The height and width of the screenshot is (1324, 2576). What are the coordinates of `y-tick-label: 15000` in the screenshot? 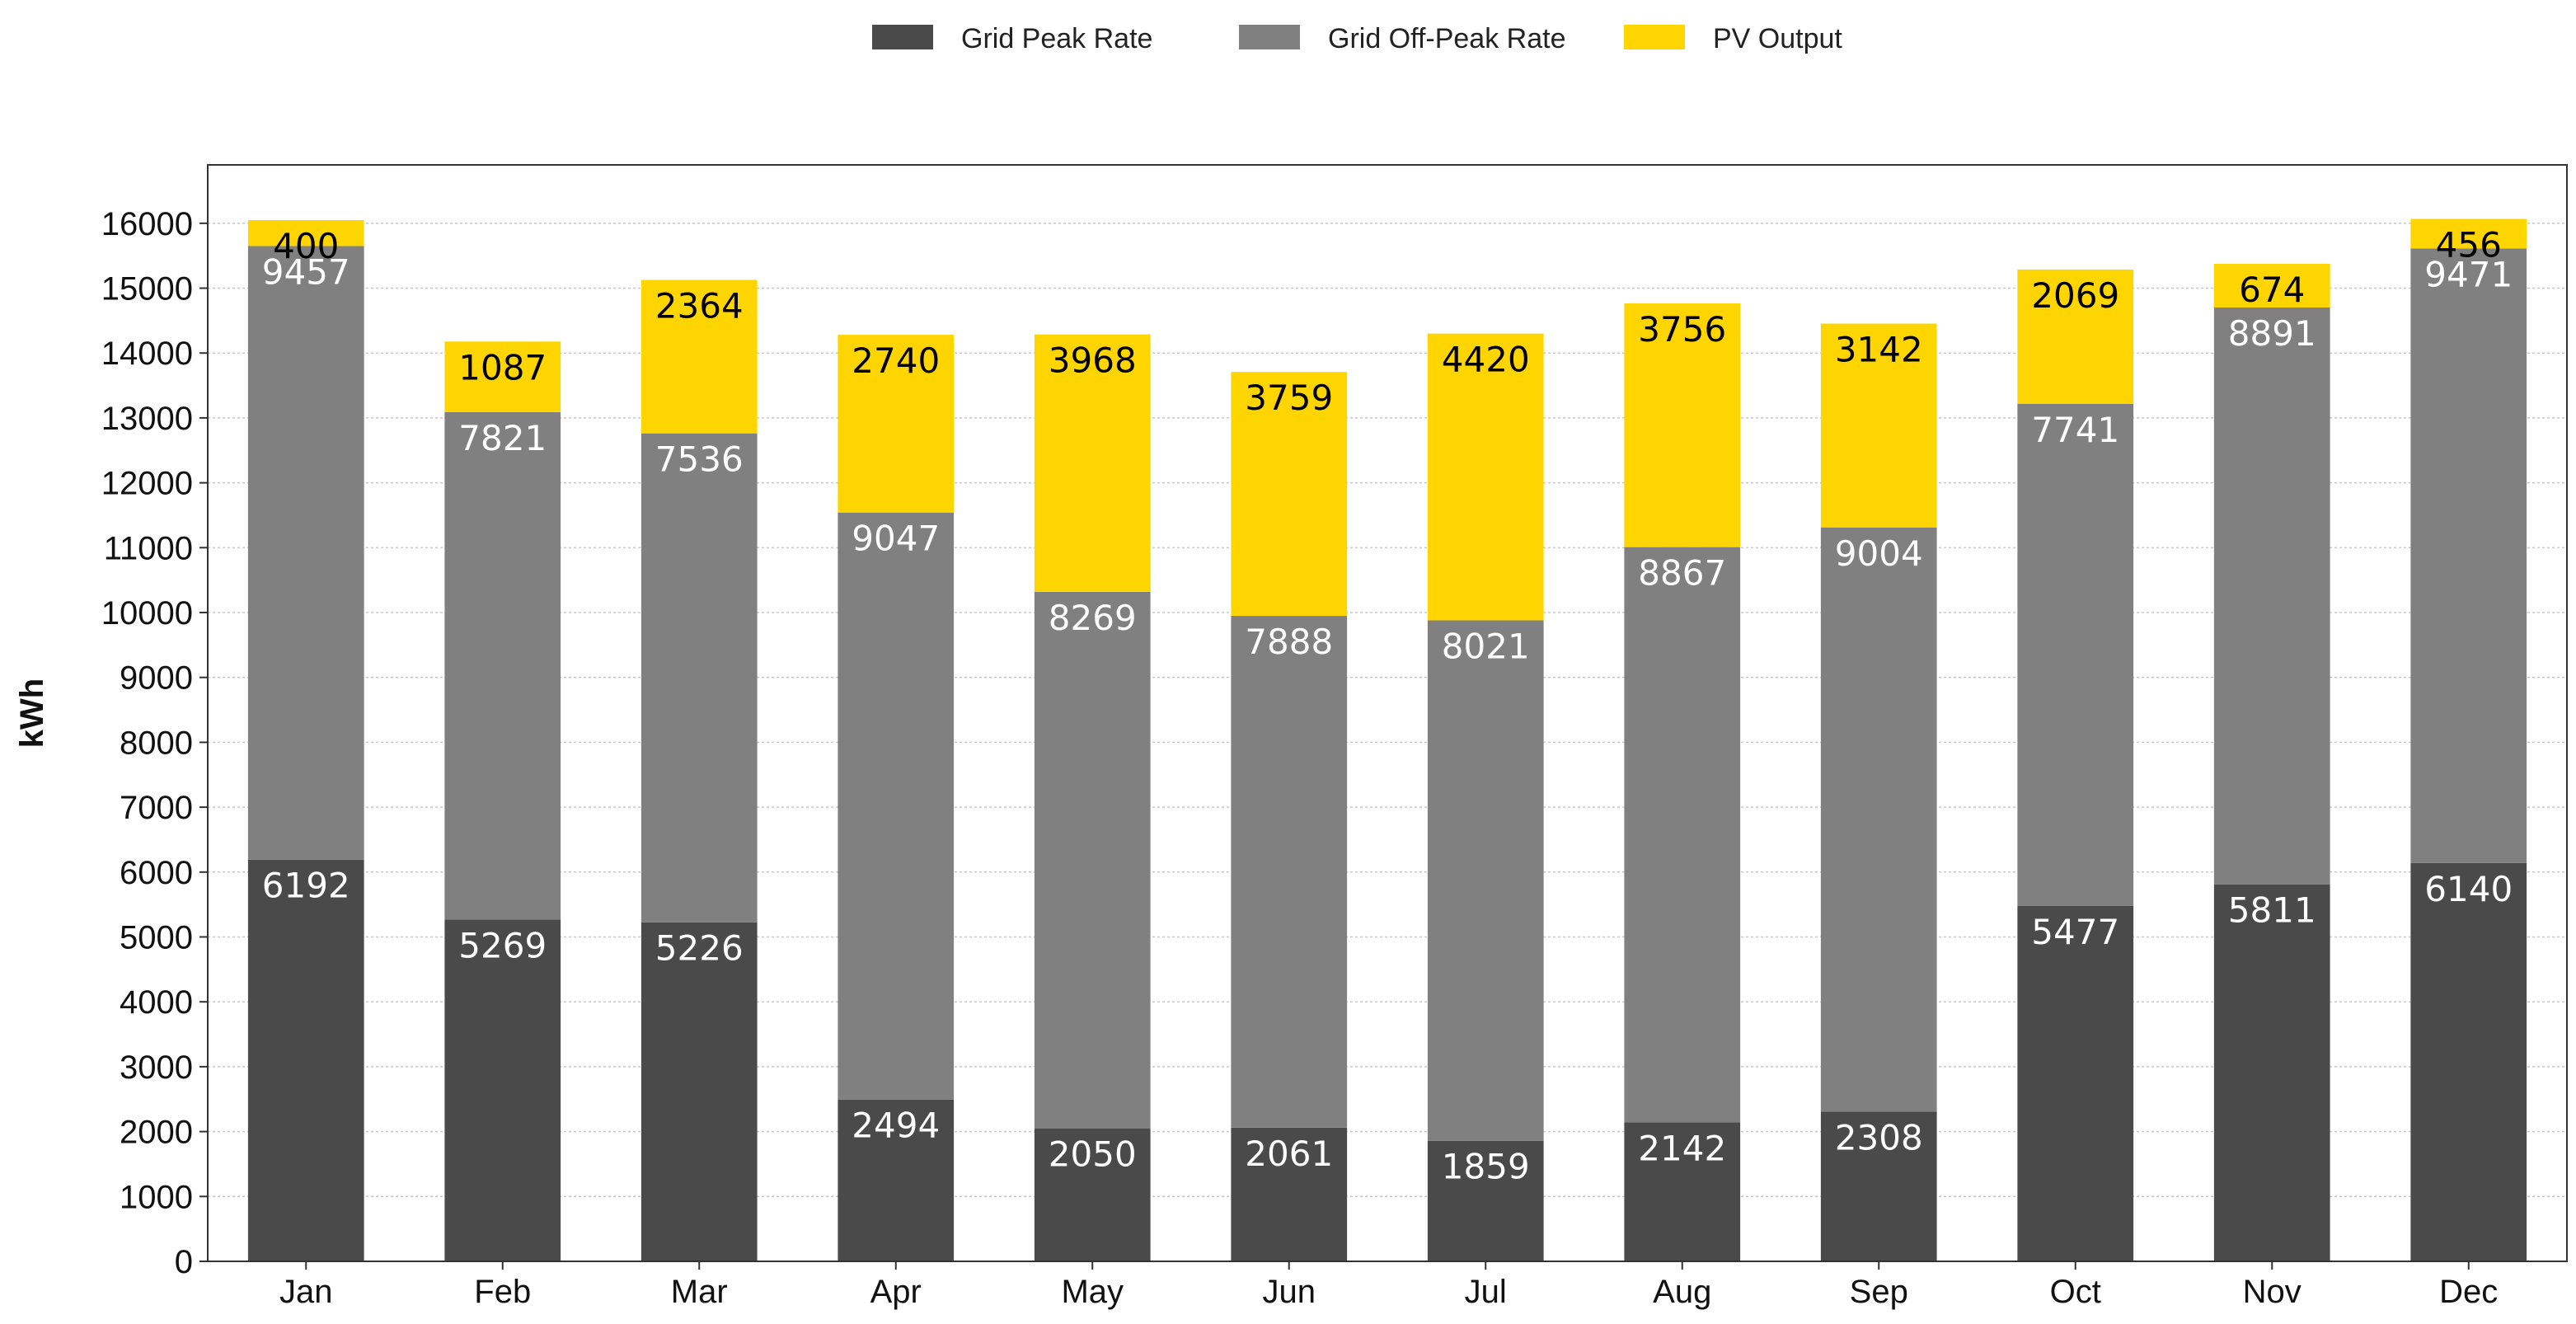 It's located at (147, 289).